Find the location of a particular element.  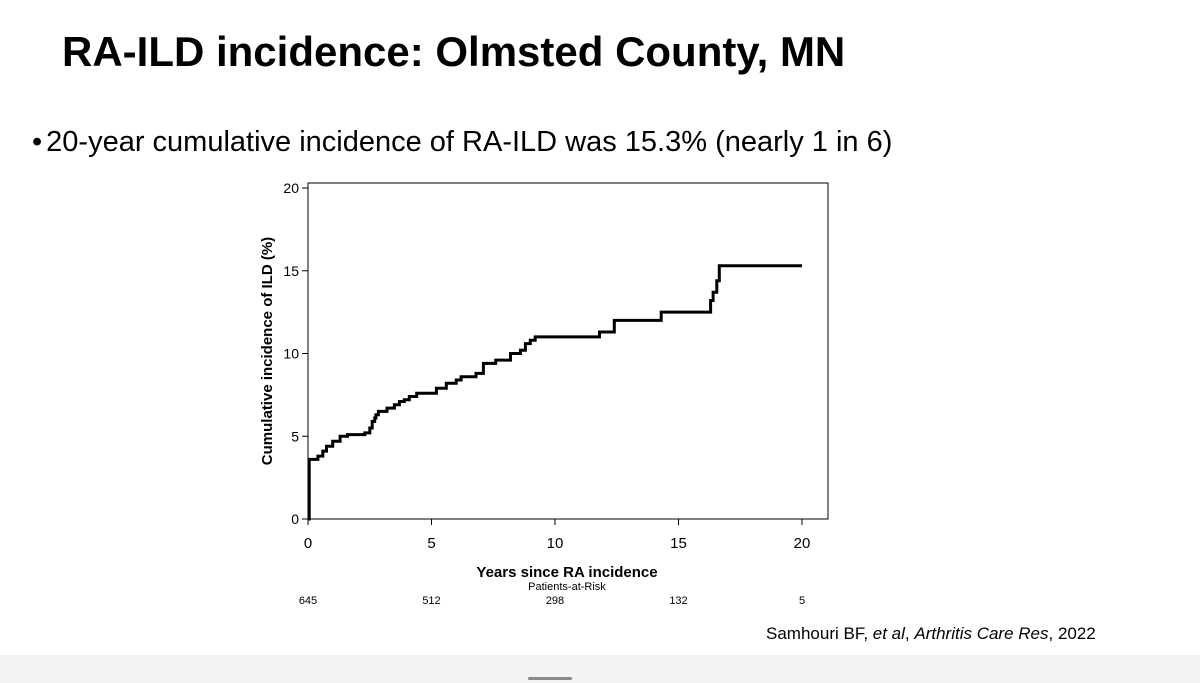

x-tick-label: 0 is located at coordinates (308, 543).